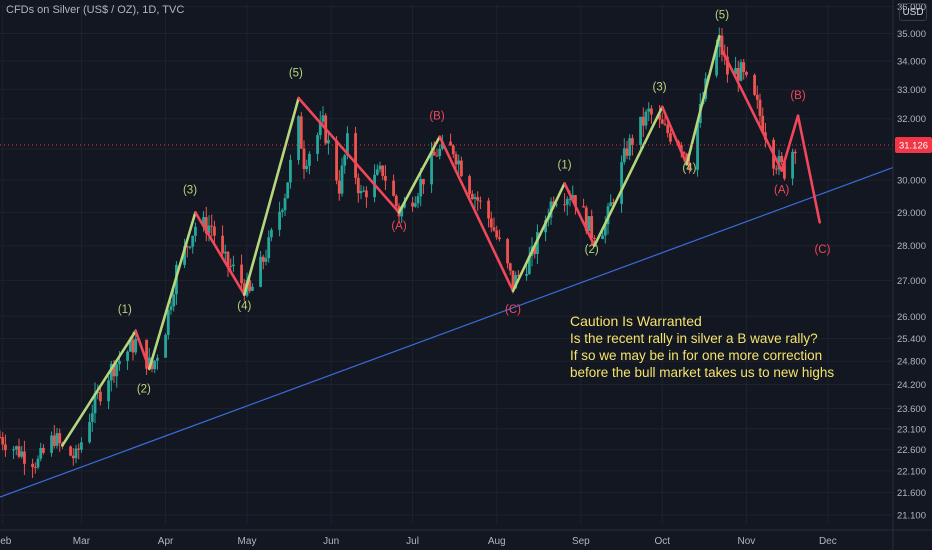  I want to click on wave-path-wave-4-down, so click(674, 135).